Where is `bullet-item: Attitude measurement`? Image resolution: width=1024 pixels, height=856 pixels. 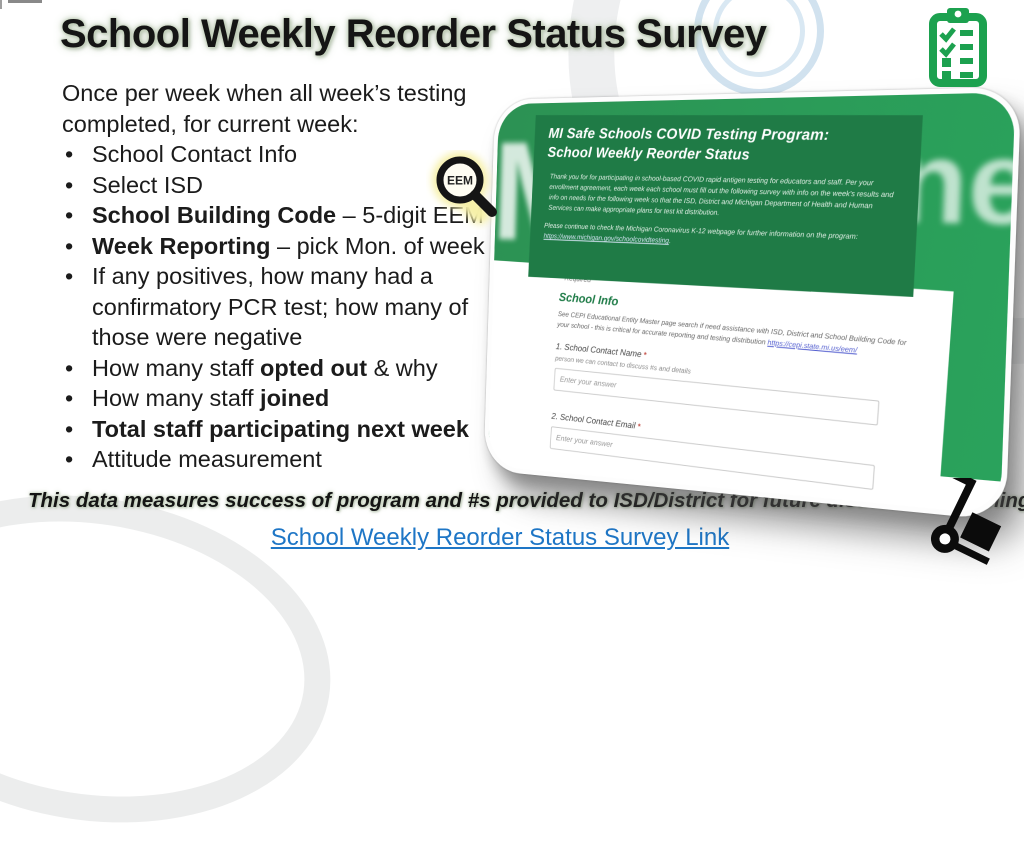
bullet-item: Attitude measurement is located at coordinates (277, 459).